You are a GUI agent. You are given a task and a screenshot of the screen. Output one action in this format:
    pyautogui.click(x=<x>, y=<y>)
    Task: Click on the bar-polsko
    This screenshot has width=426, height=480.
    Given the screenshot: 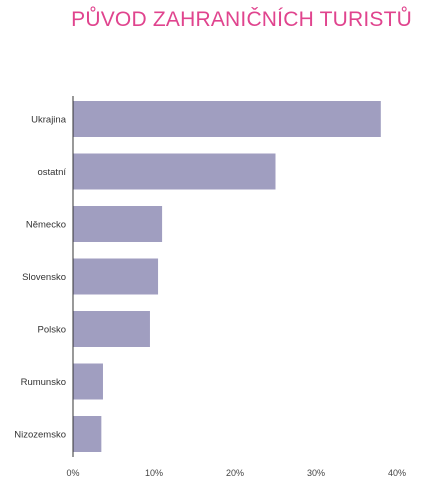 What is the action you would take?
    pyautogui.click(x=111, y=329)
    